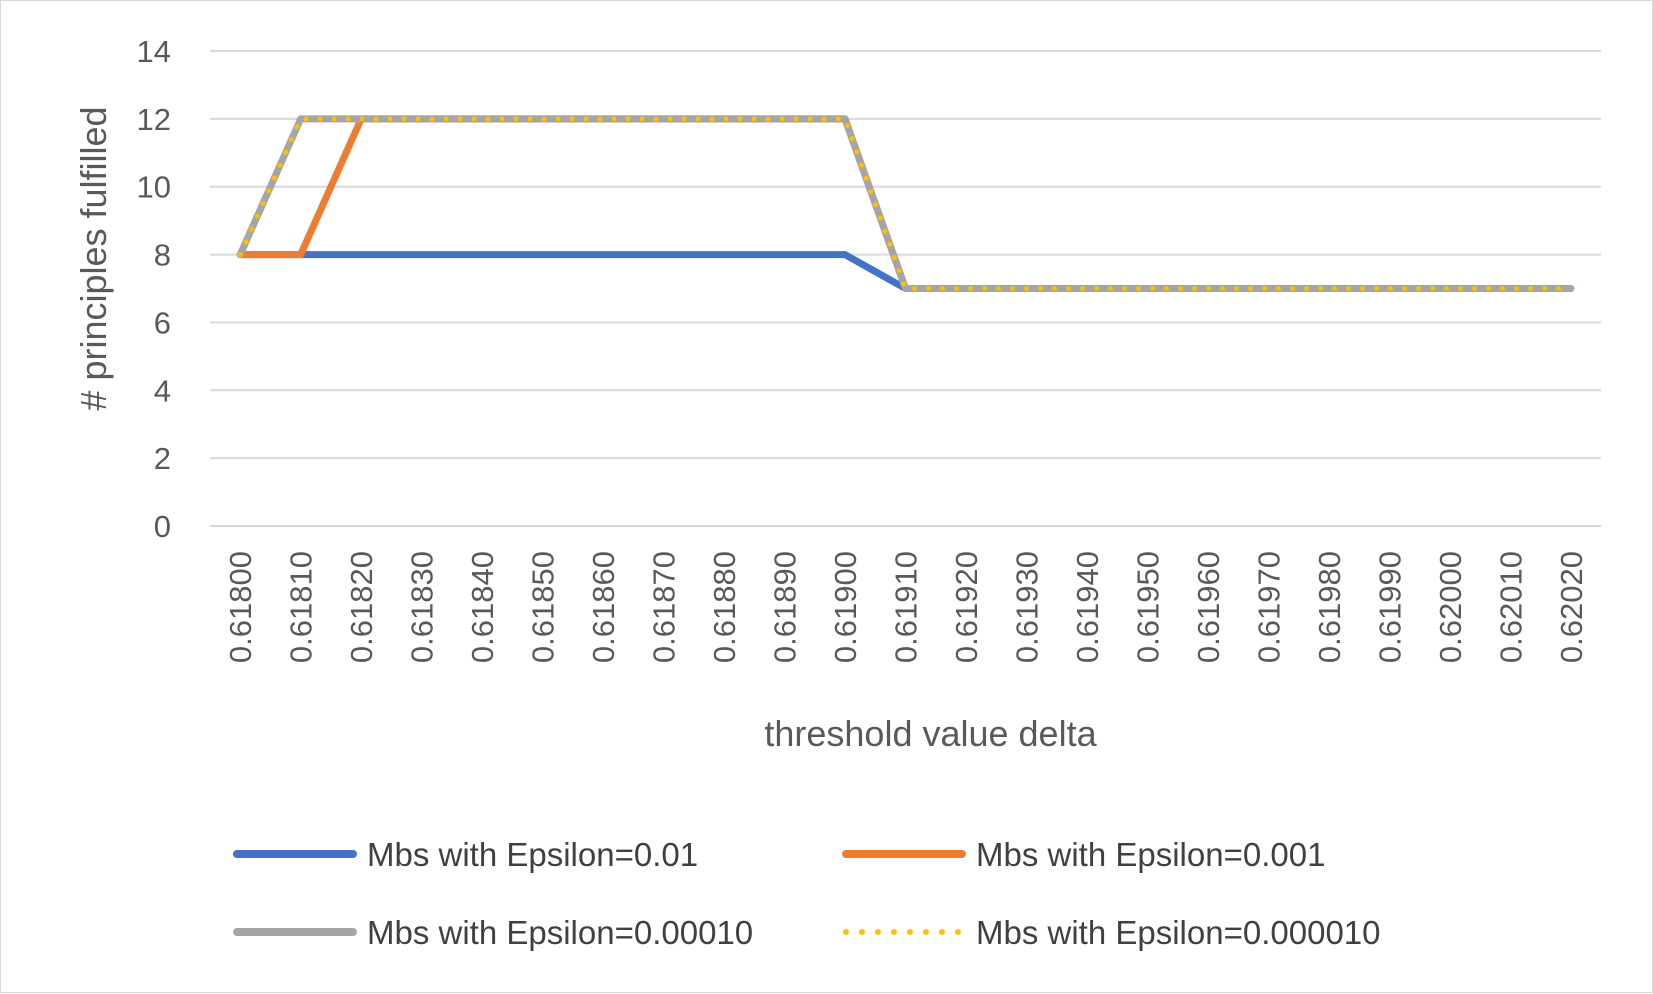 The width and height of the screenshot is (1653, 994). Describe the element at coordinates (154, 289) in the screenshot. I see `y-axis-ticks: 0 2 4 6 8 10 12 14` at that location.